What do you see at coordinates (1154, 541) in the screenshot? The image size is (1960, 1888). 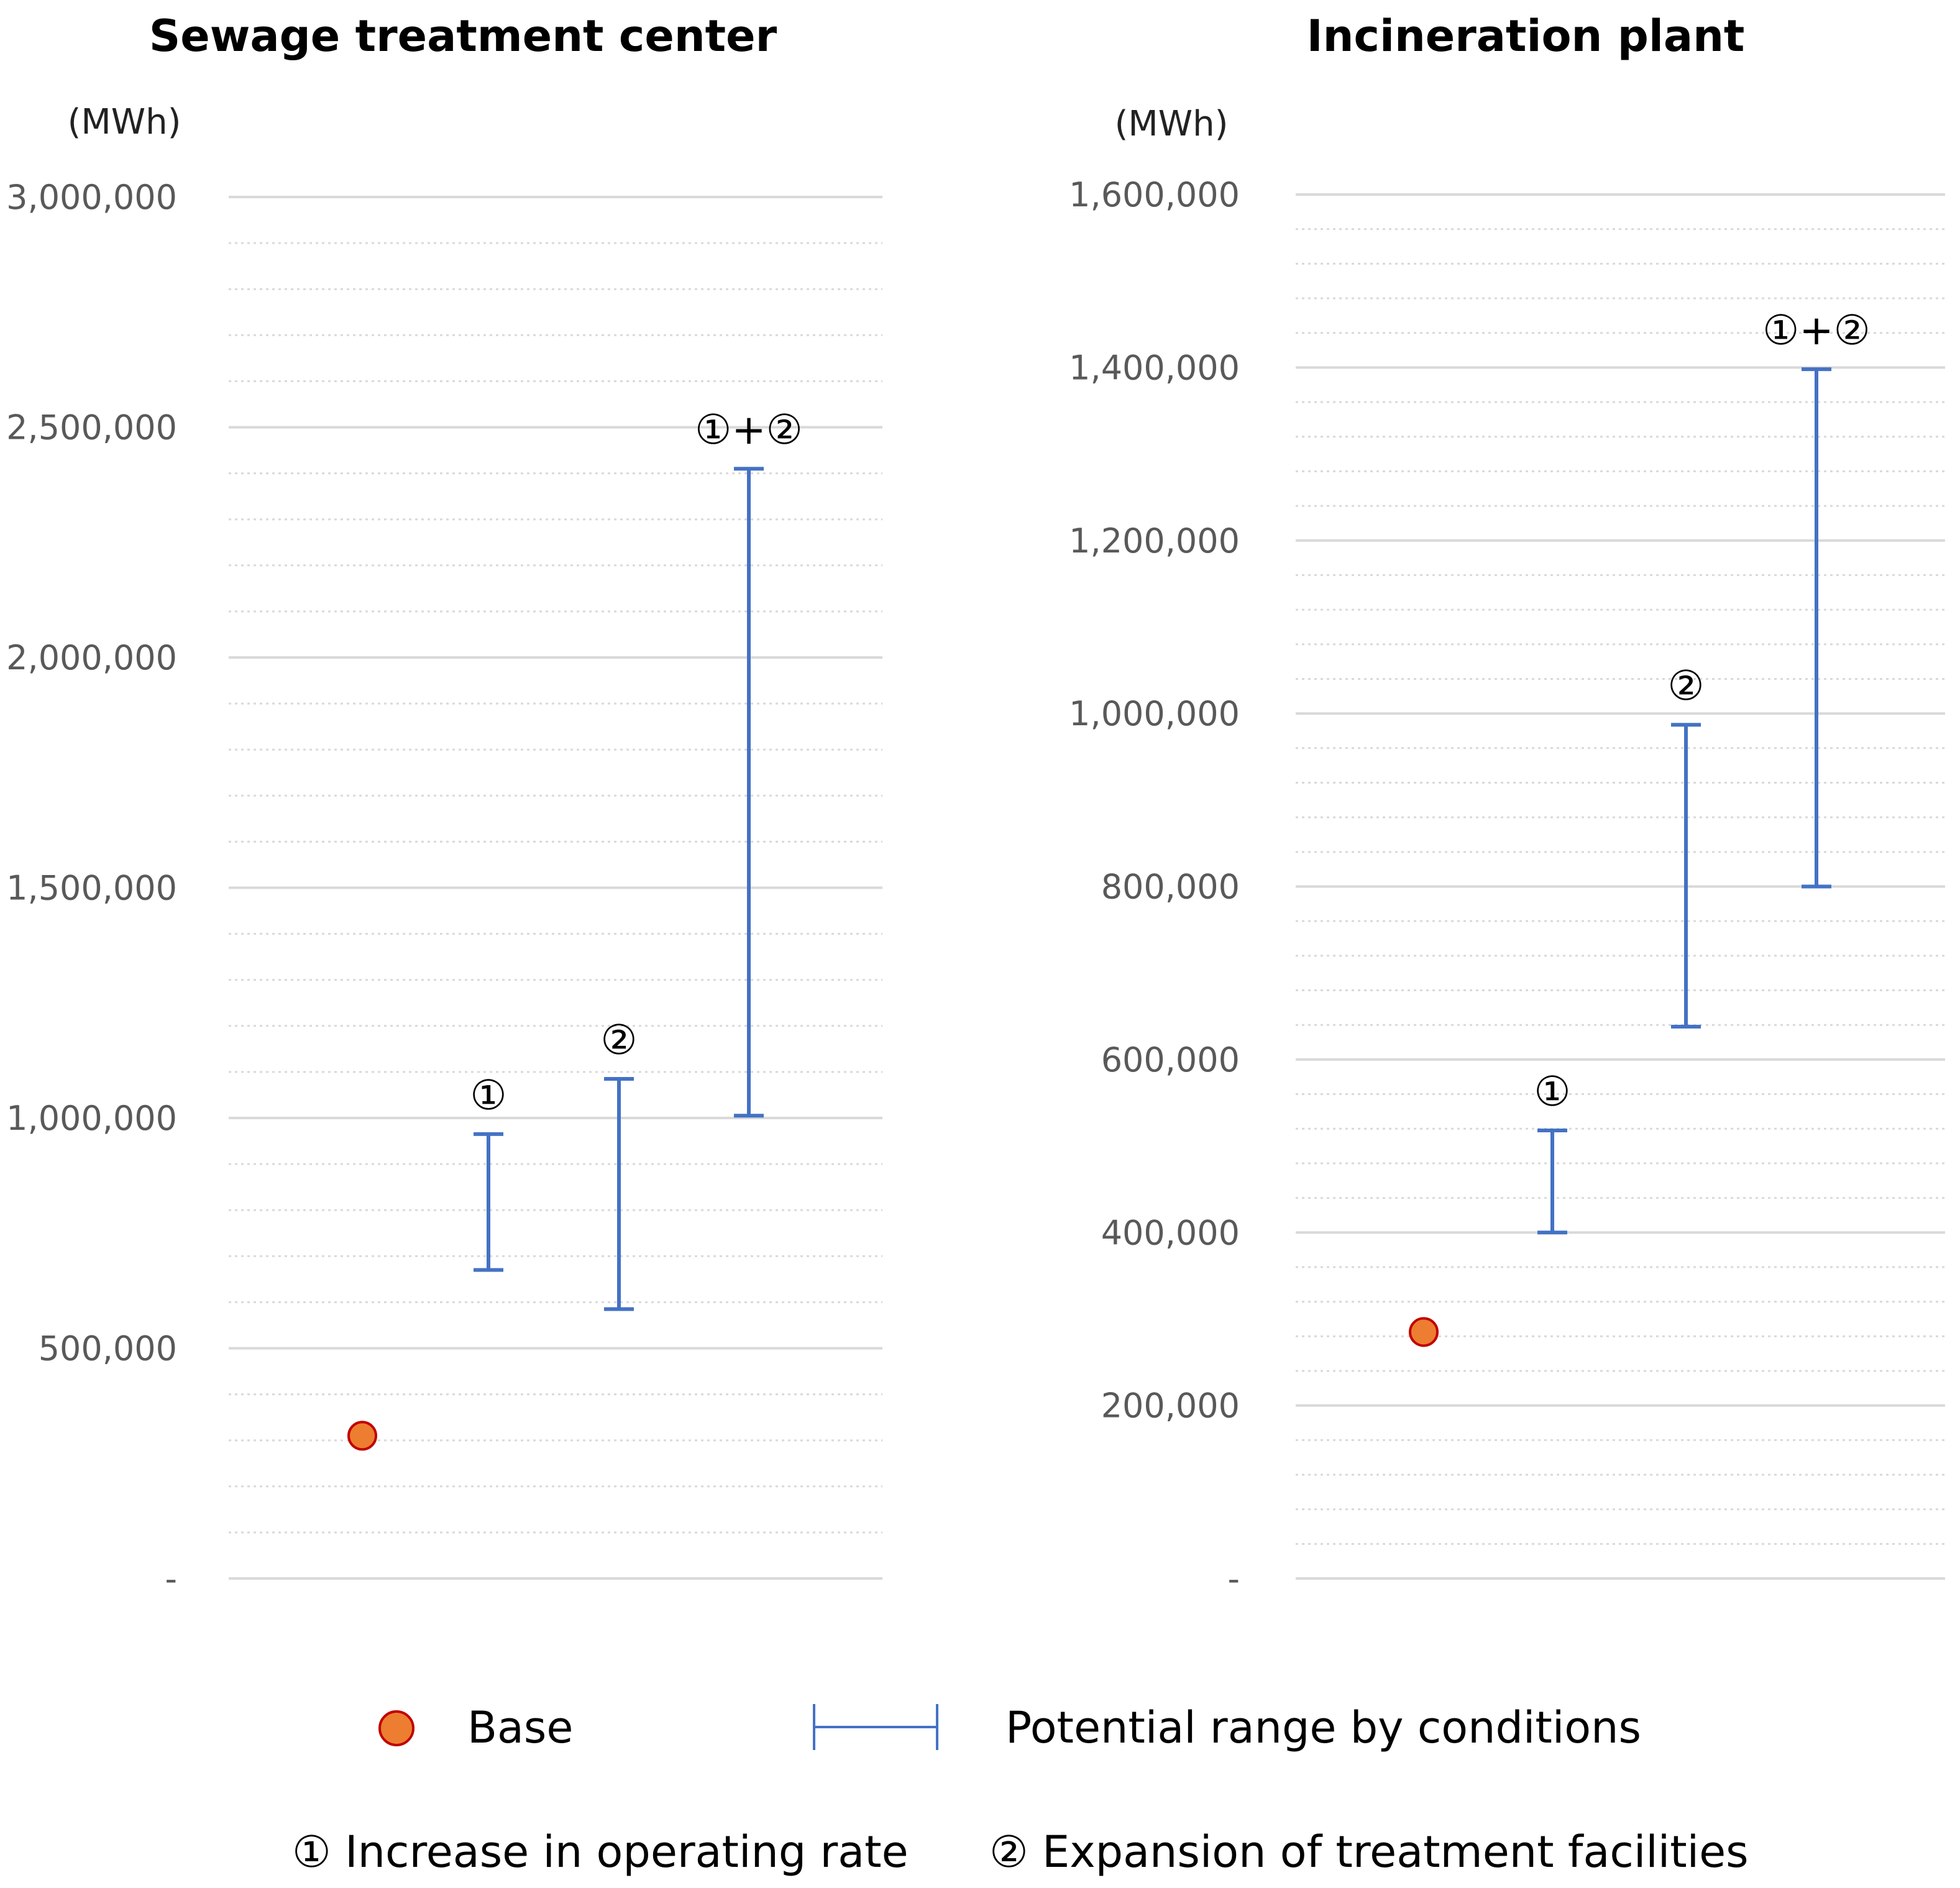 I see `y-tick-label: 1,200,000` at bounding box center [1154, 541].